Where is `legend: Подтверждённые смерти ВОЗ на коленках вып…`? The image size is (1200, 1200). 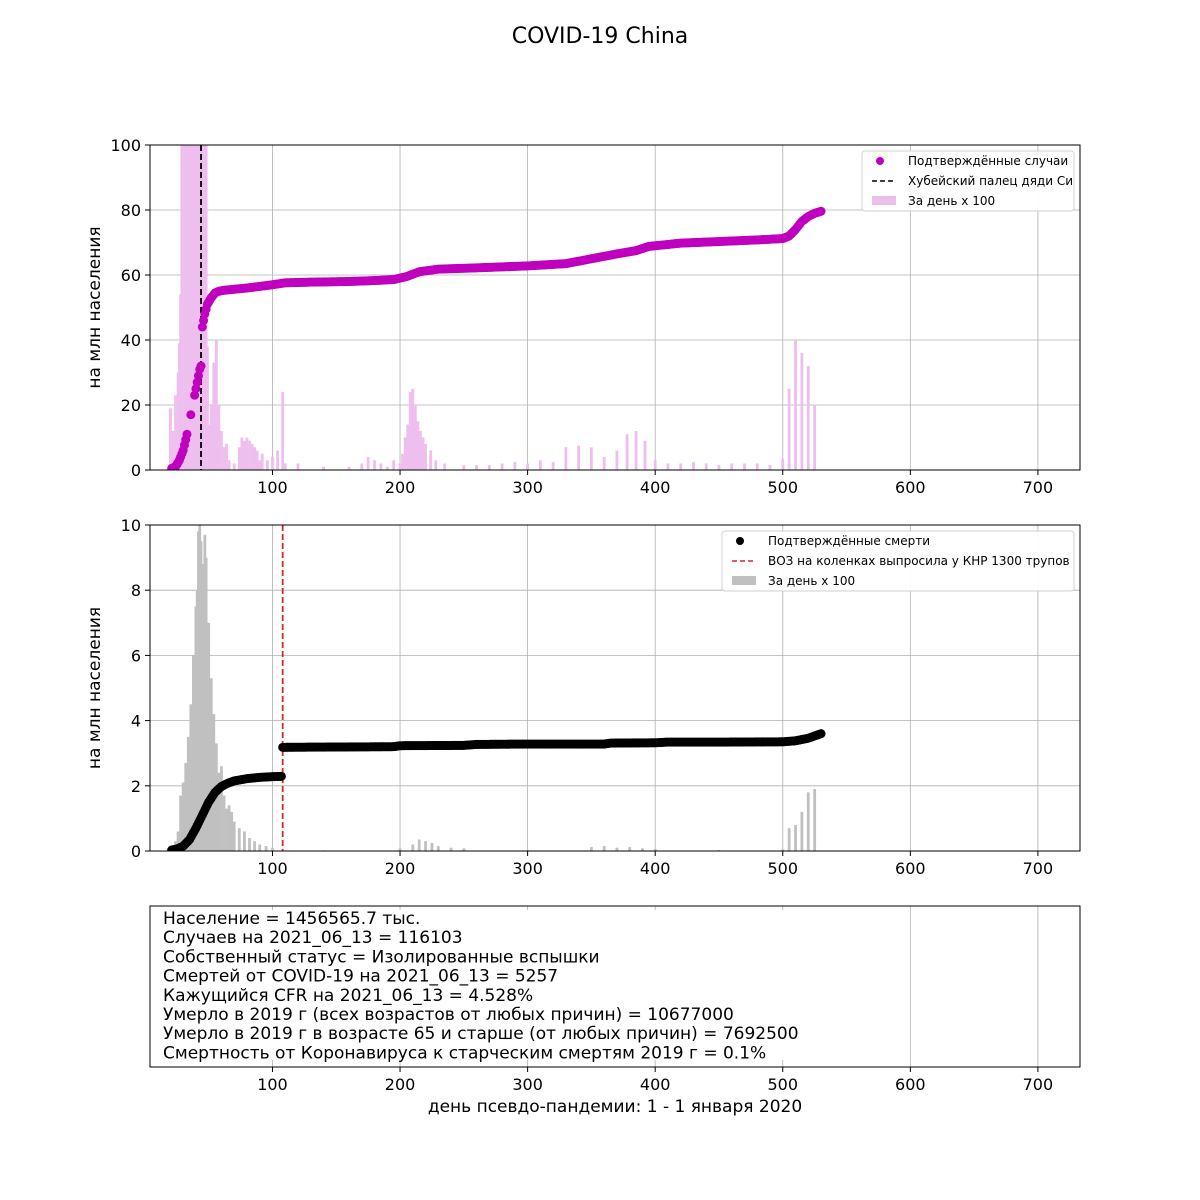 legend: Подтверждённые смерти ВОЗ на коленках вып… is located at coordinates (898, 561).